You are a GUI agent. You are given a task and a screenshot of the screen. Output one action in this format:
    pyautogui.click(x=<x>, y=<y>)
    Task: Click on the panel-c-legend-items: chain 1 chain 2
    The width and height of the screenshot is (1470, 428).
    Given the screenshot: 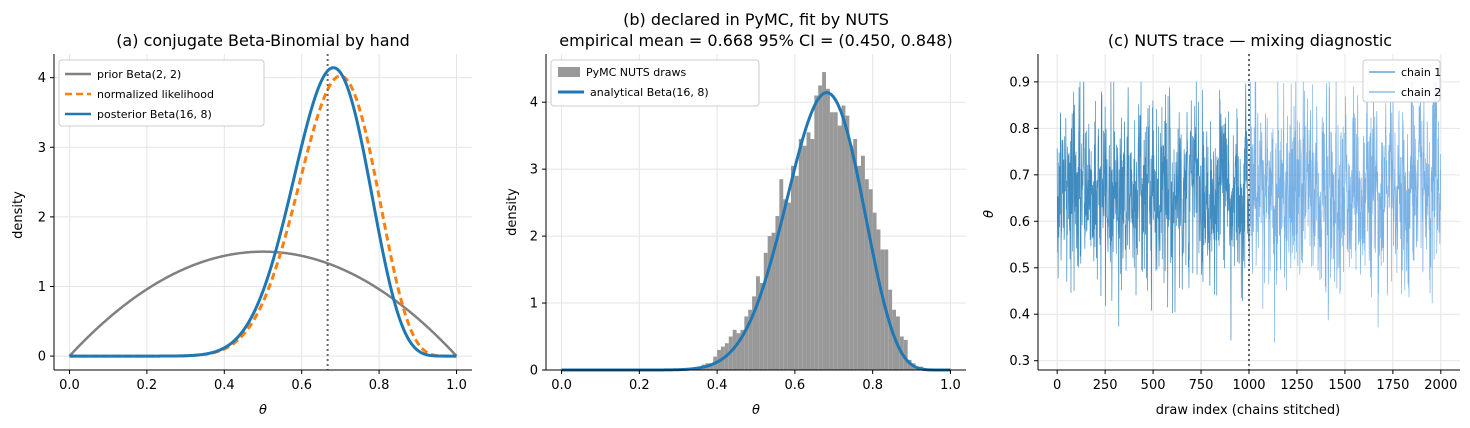 What is the action you would take?
    pyautogui.click(x=1405, y=82)
    